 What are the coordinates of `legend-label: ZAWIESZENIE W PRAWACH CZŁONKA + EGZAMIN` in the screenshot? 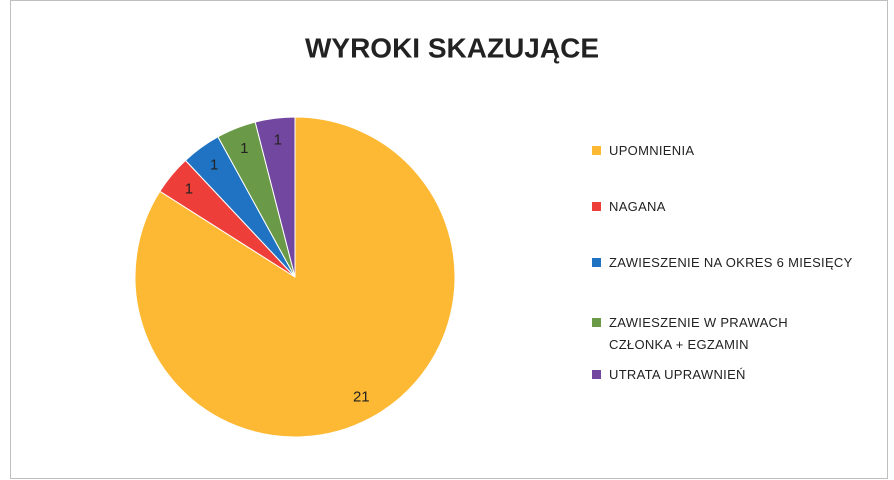 It's located at (698, 333).